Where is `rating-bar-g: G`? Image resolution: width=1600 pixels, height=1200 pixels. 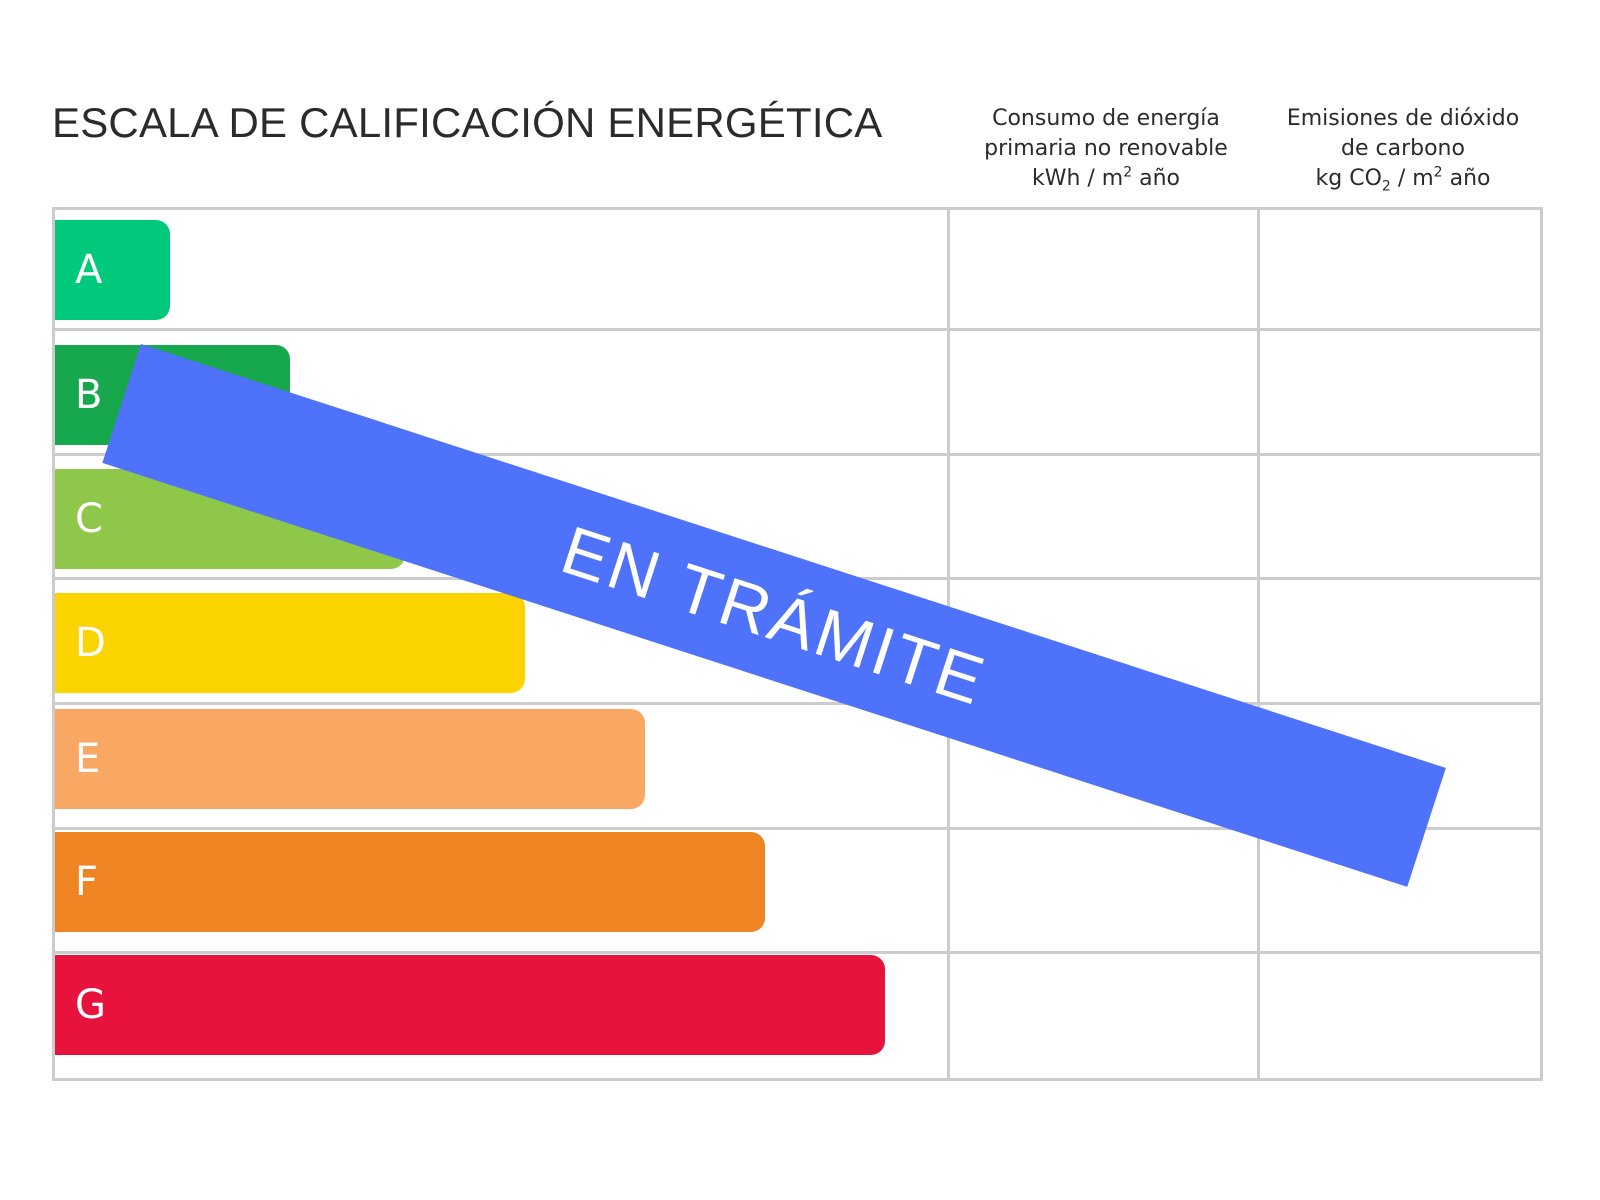 rating-bar-g: G is located at coordinates (470, 1005).